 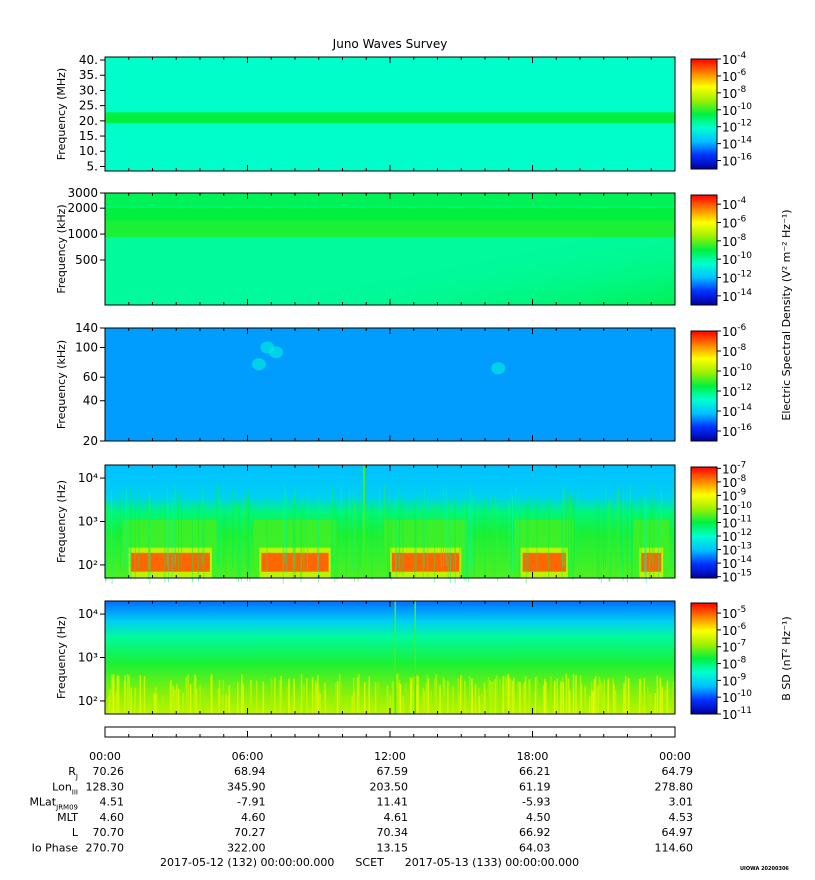 What do you see at coordinates (61, 248) in the screenshot?
I see `y-axis-label: Frequency (kHz)` at bounding box center [61, 248].